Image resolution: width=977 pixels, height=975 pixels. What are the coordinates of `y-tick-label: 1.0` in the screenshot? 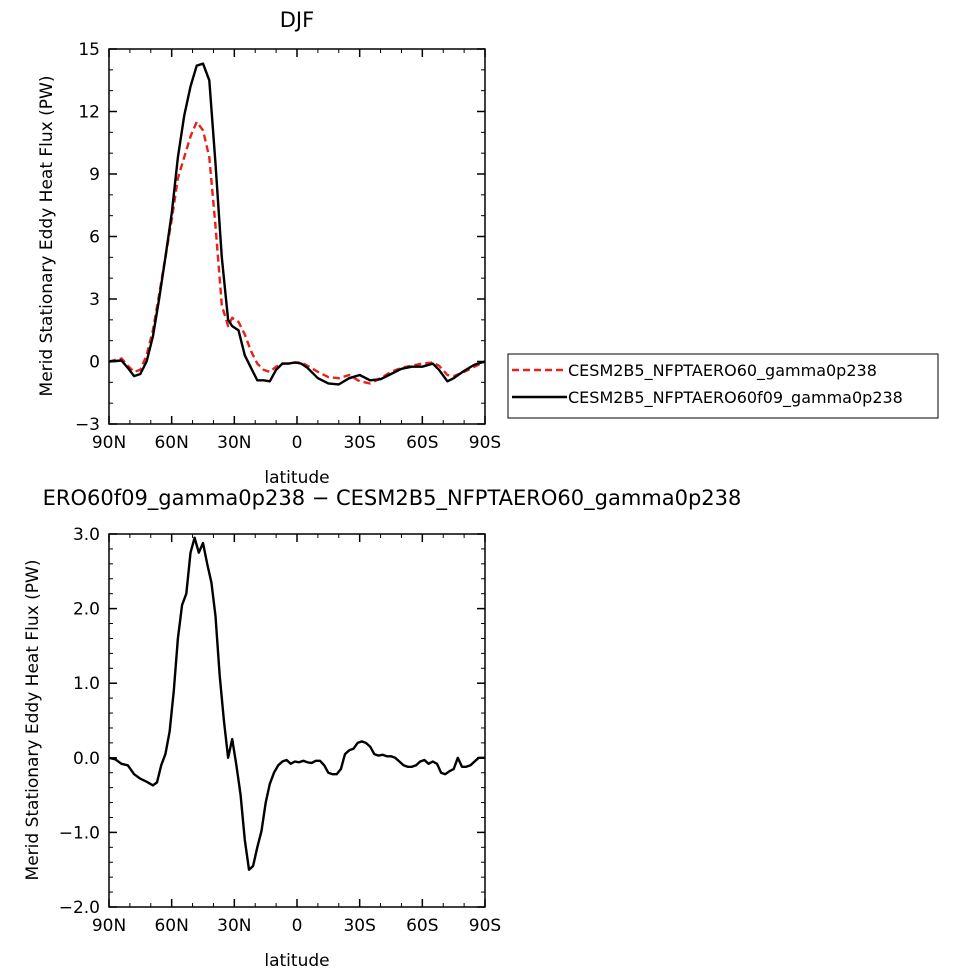 It's located at (86, 684).